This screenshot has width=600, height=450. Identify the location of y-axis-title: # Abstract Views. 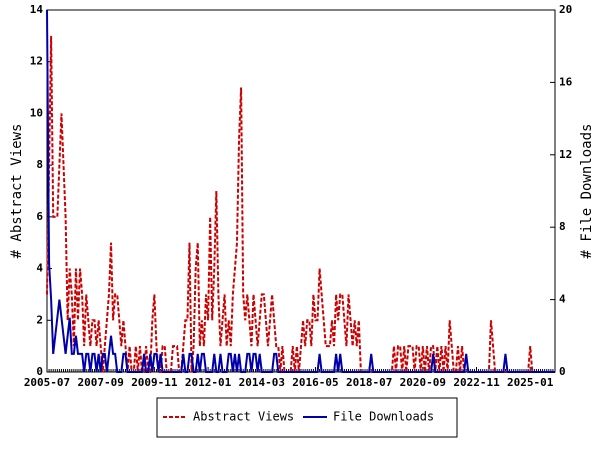
(17, 191).